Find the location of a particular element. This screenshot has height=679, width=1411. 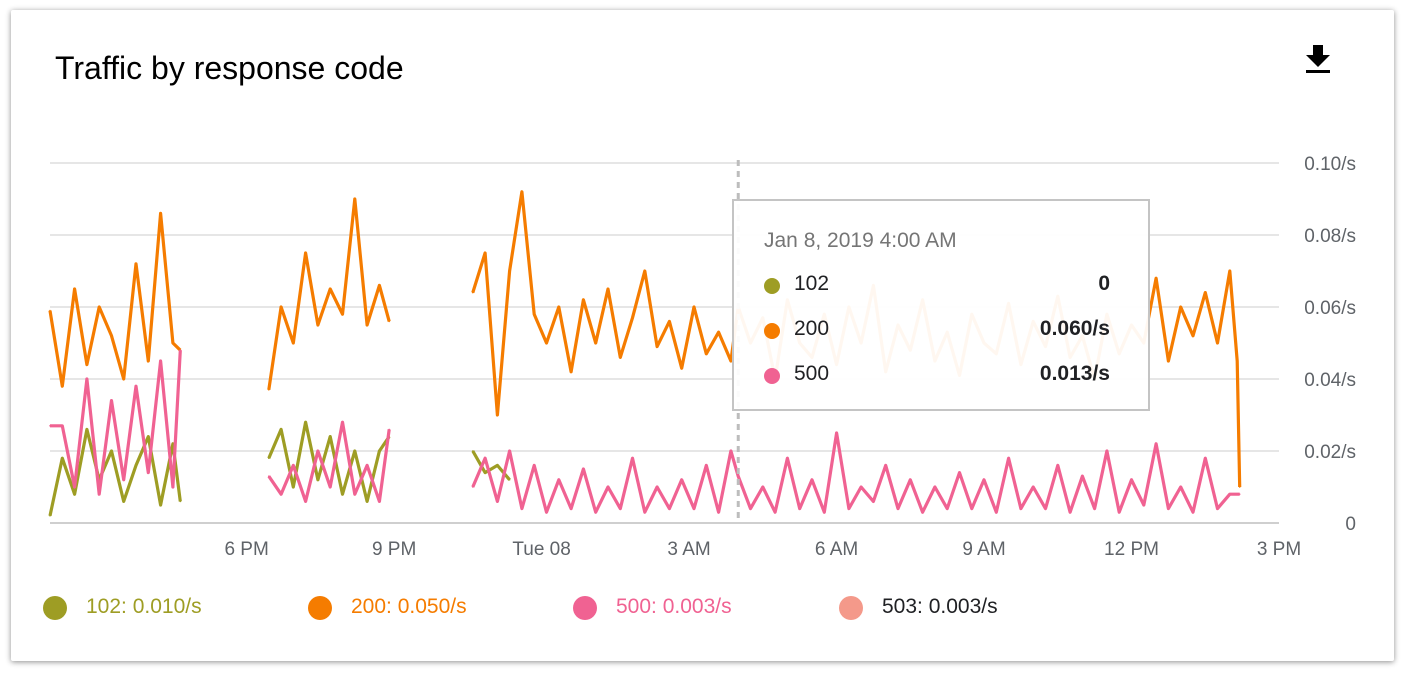

y-tick-label: 0.10/s is located at coordinates (1330, 164).